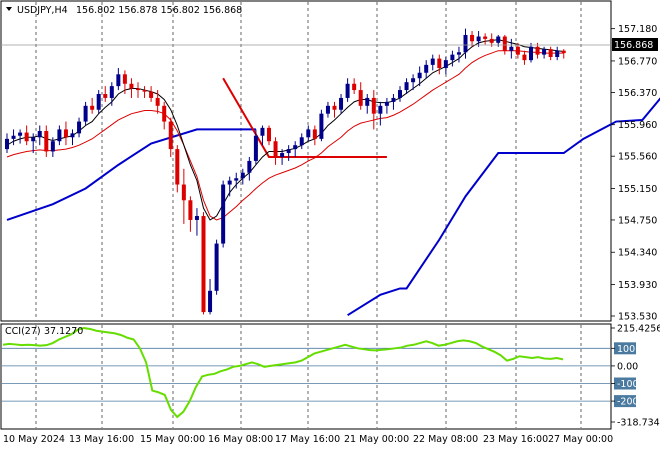 This screenshot has height=454, width=660. What do you see at coordinates (515, 439) in the screenshot?
I see `time-label: 23 May 16:00` at bounding box center [515, 439].